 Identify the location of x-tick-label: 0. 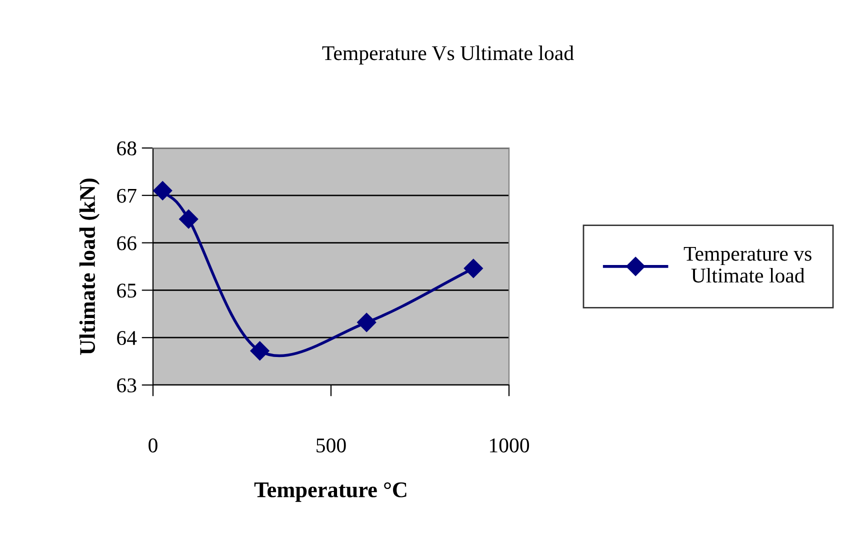
(153, 445).